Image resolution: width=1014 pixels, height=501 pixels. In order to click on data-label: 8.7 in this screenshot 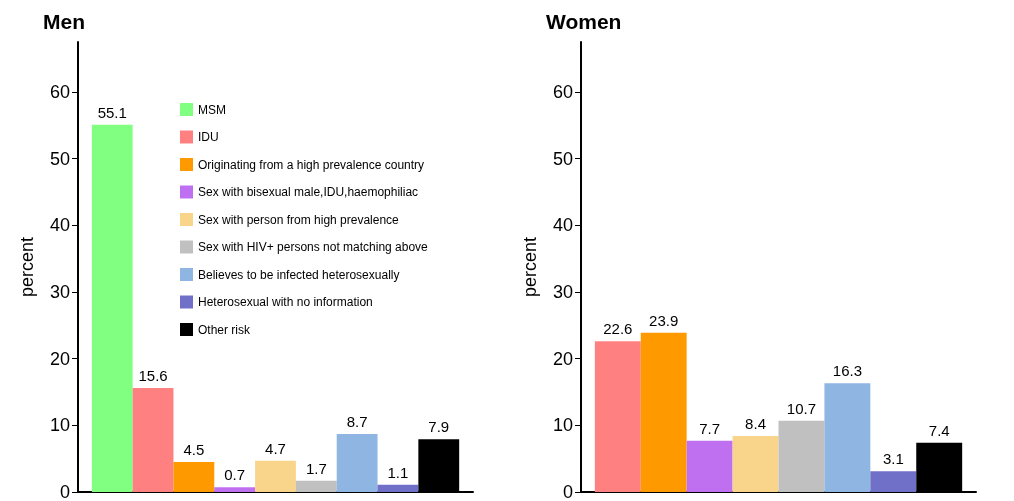, I will do `click(357, 421)`.